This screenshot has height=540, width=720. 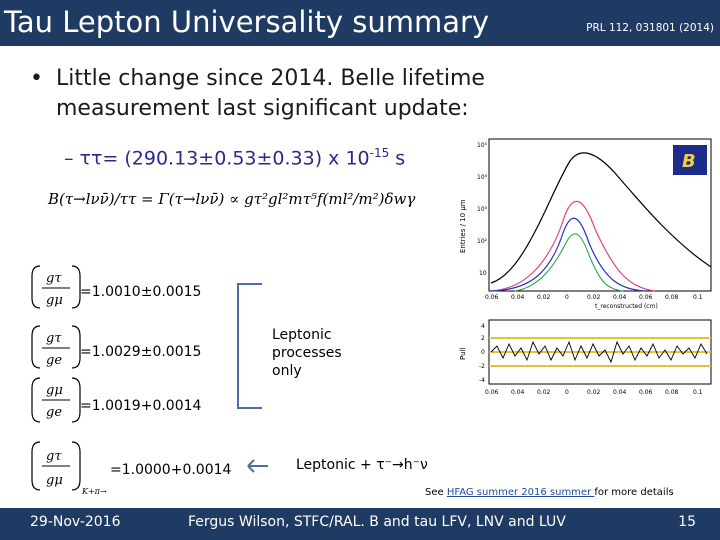 I want to click on x-tick-3: 0.02, so click(x=544, y=297).